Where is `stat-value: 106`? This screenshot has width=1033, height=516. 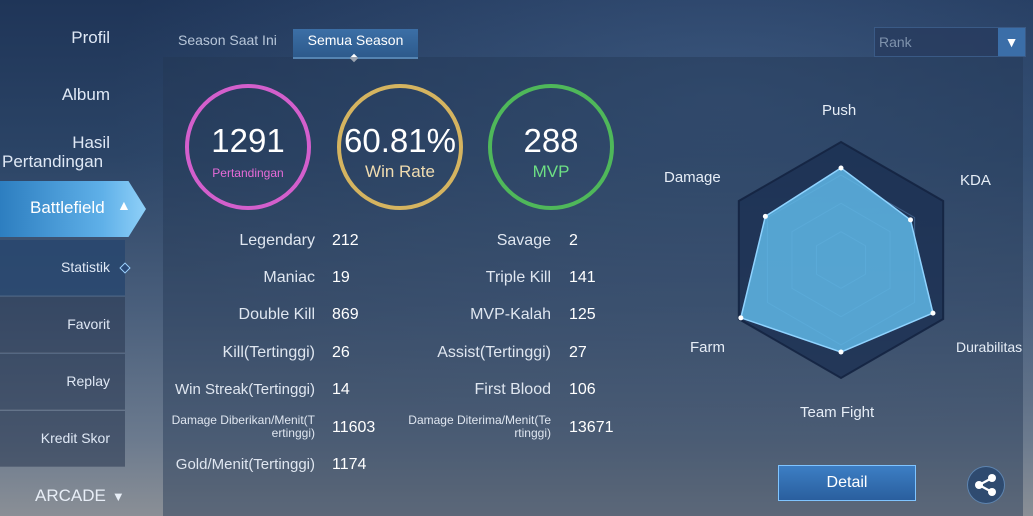
stat-value: 106 is located at coordinates (582, 389).